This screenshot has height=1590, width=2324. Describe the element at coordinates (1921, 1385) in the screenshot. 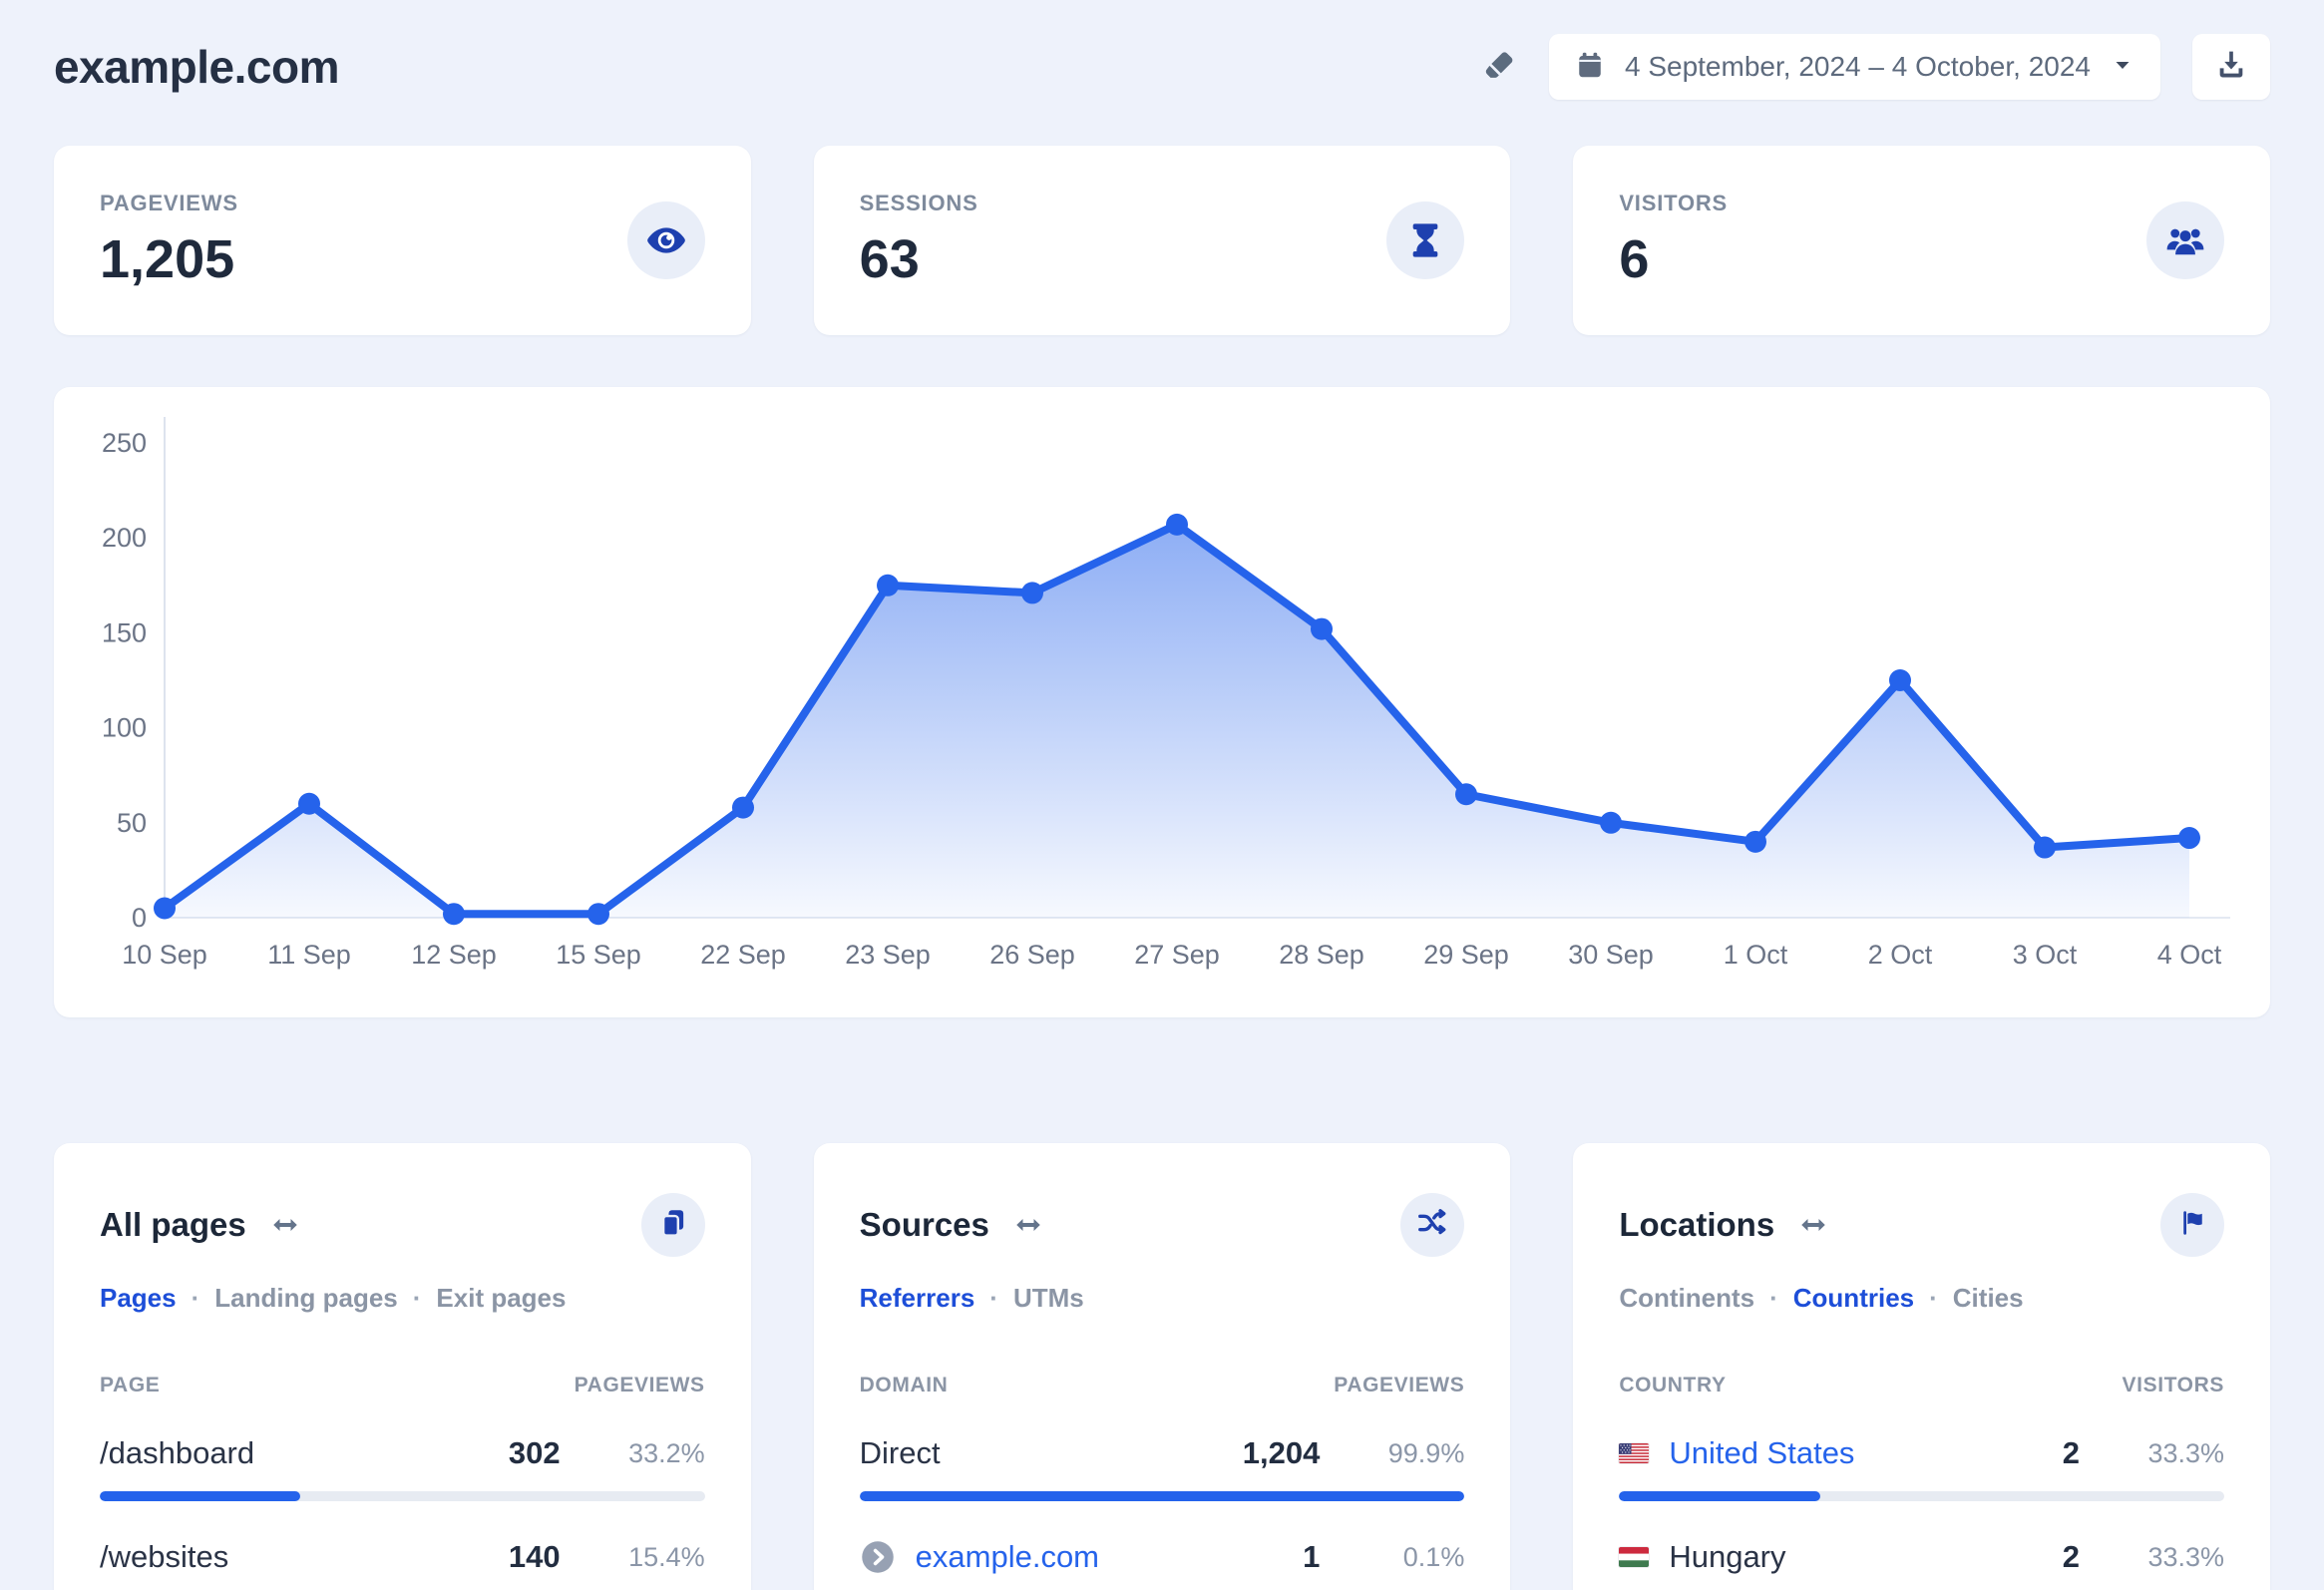

I see `table-header: COUNTRY VISITORS` at that location.